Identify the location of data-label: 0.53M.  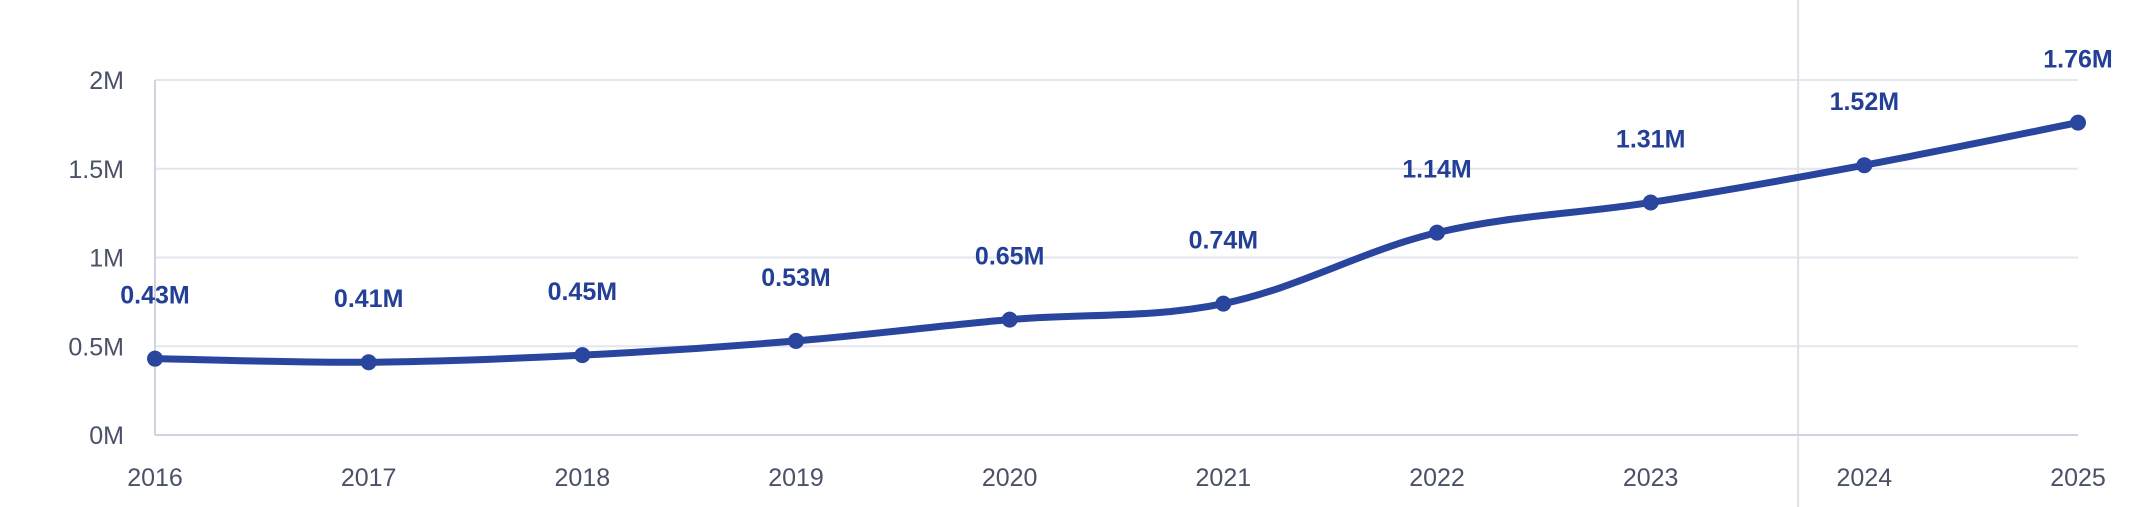
(795, 278).